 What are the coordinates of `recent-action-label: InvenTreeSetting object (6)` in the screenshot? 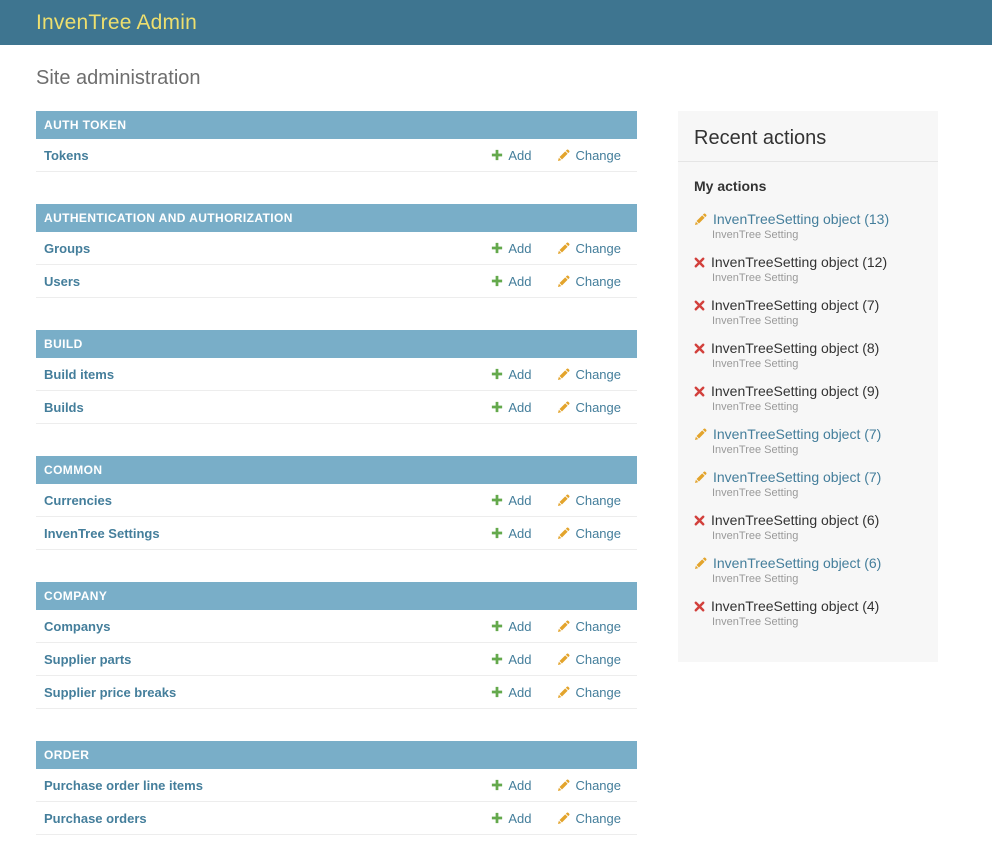 It's located at (797, 563).